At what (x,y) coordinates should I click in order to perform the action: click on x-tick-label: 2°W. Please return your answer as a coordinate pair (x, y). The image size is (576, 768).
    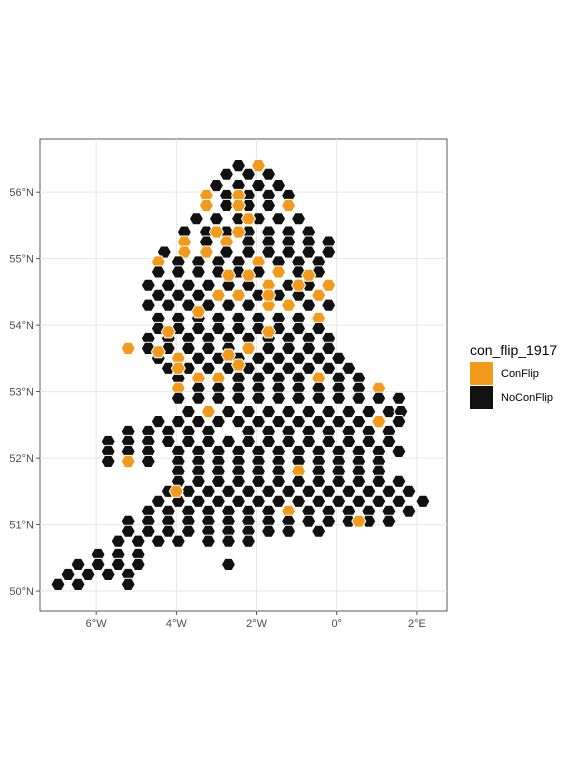
    Looking at the image, I should click on (257, 624).